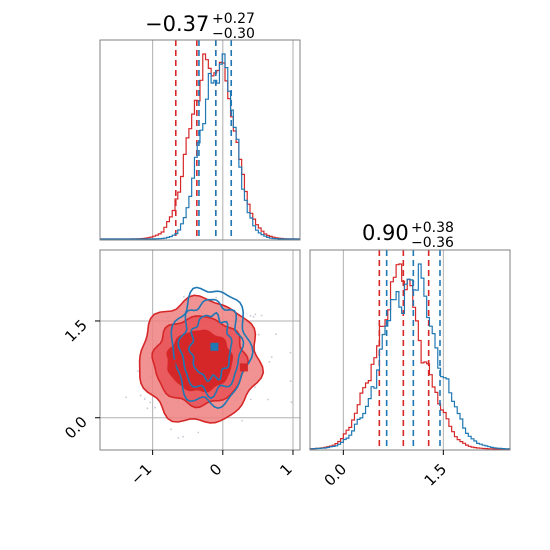  I want to click on joint-y-tick-label: 1.5, so click(76, 331).